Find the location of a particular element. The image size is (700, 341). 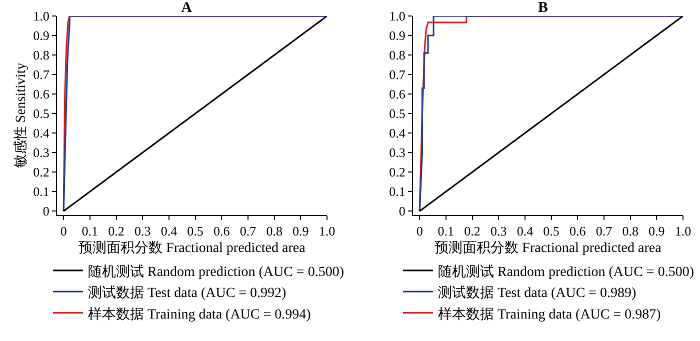

chart-title: A is located at coordinates (186, 8).